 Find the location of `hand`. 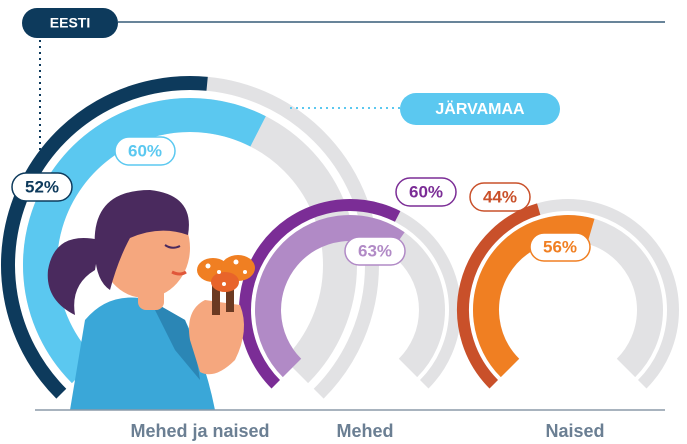

hand is located at coordinates (216, 337).